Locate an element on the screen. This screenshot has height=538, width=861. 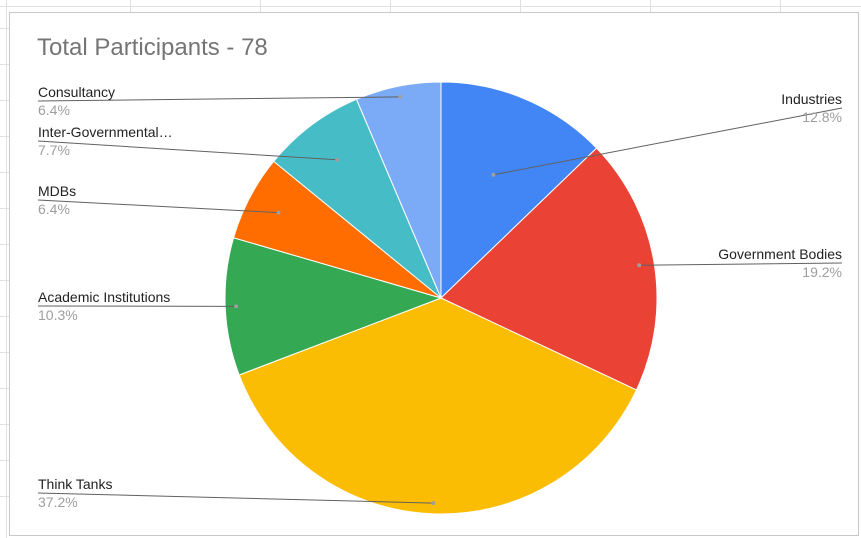
slice-percent-consultancy: 6.4% is located at coordinates (54, 110).